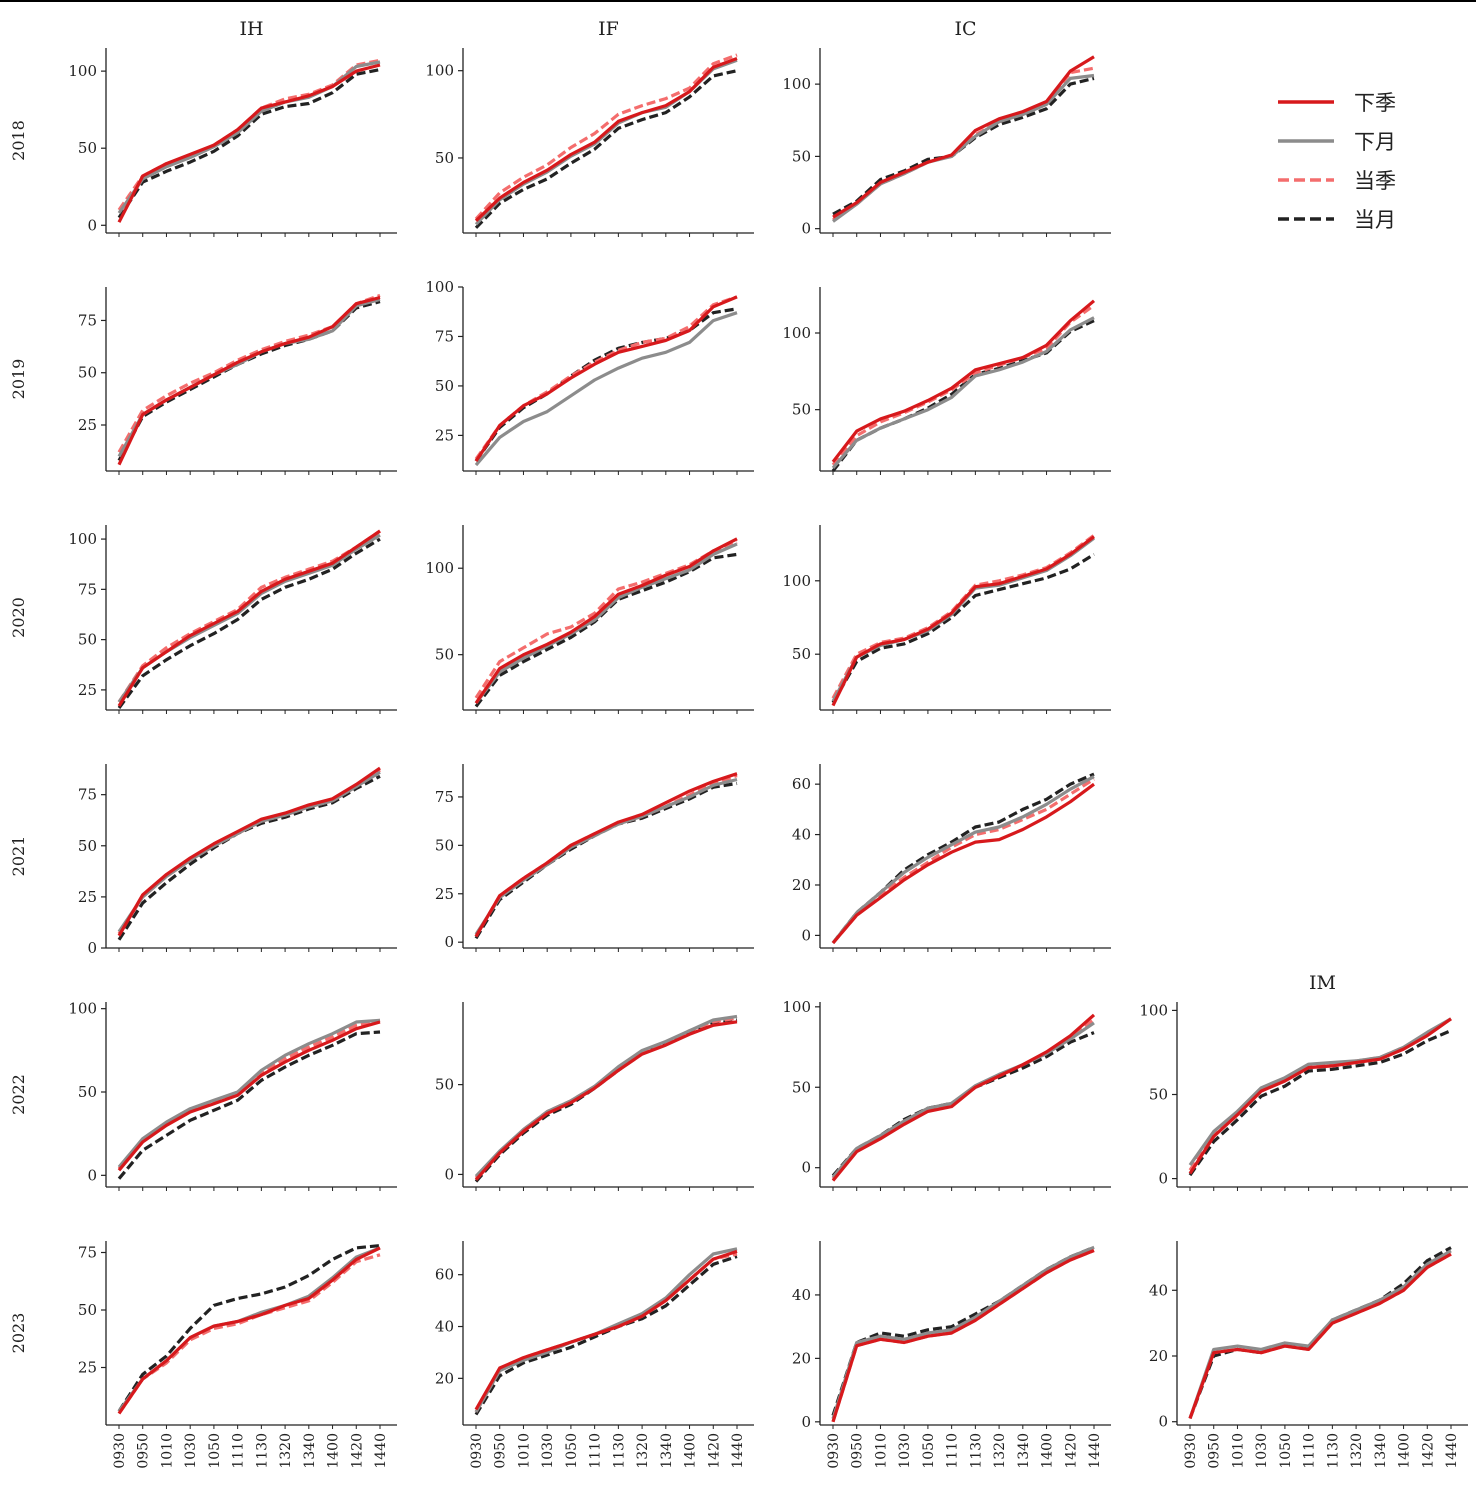 The width and height of the screenshot is (1476, 1500). I want to click on y-tick-label-ih-2022-0: 0, so click(92, 1175).